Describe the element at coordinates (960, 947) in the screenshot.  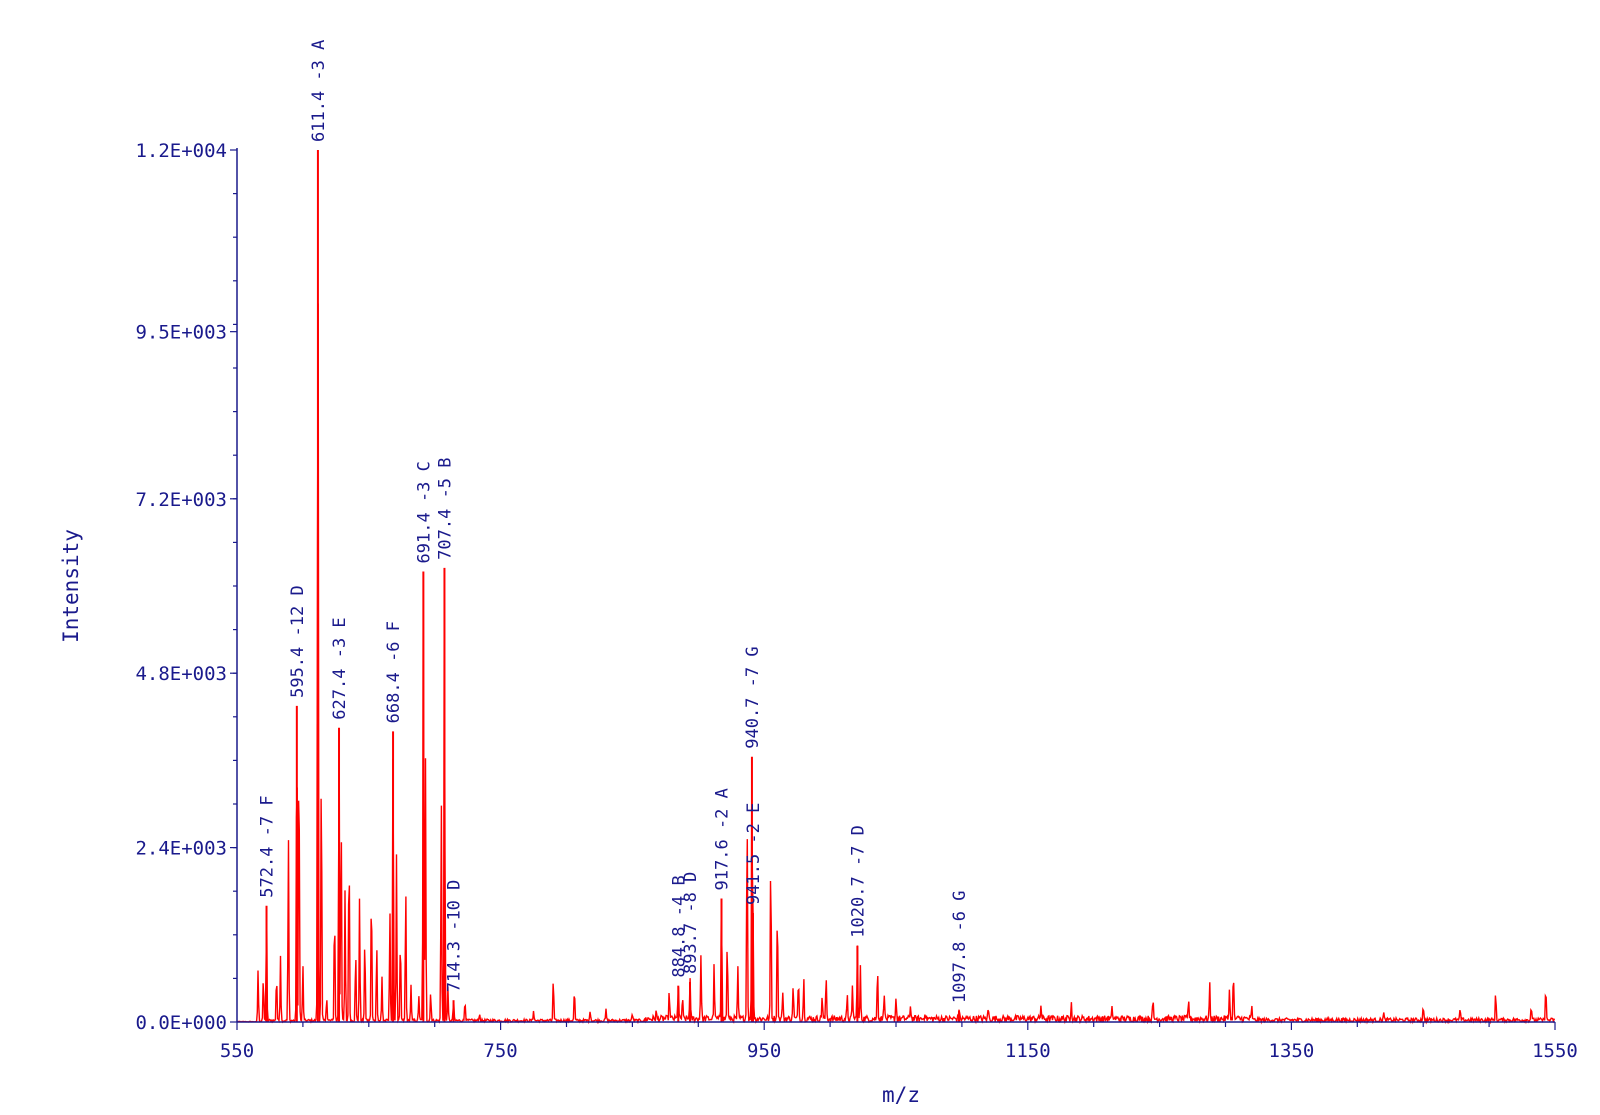
I see `peak-label: 1097.8 -6 G` at that location.